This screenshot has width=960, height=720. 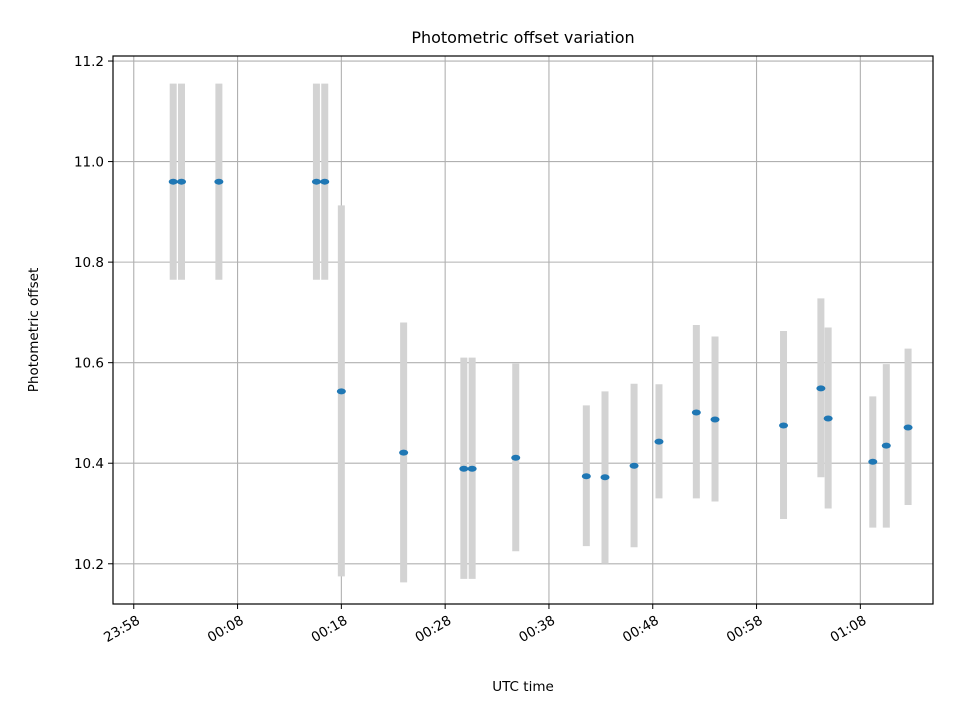 I want to click on y-axis-label: Photometric offset, so click(x=34, y=330).